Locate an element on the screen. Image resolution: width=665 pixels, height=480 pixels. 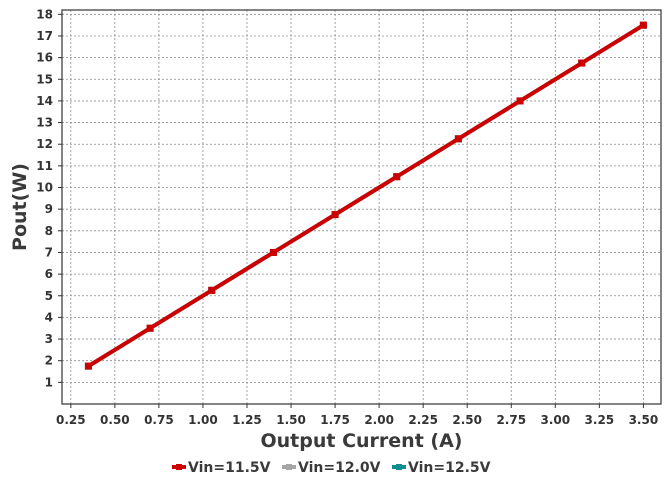
y-tick-label: 15 is located at coordinates (44, 79).